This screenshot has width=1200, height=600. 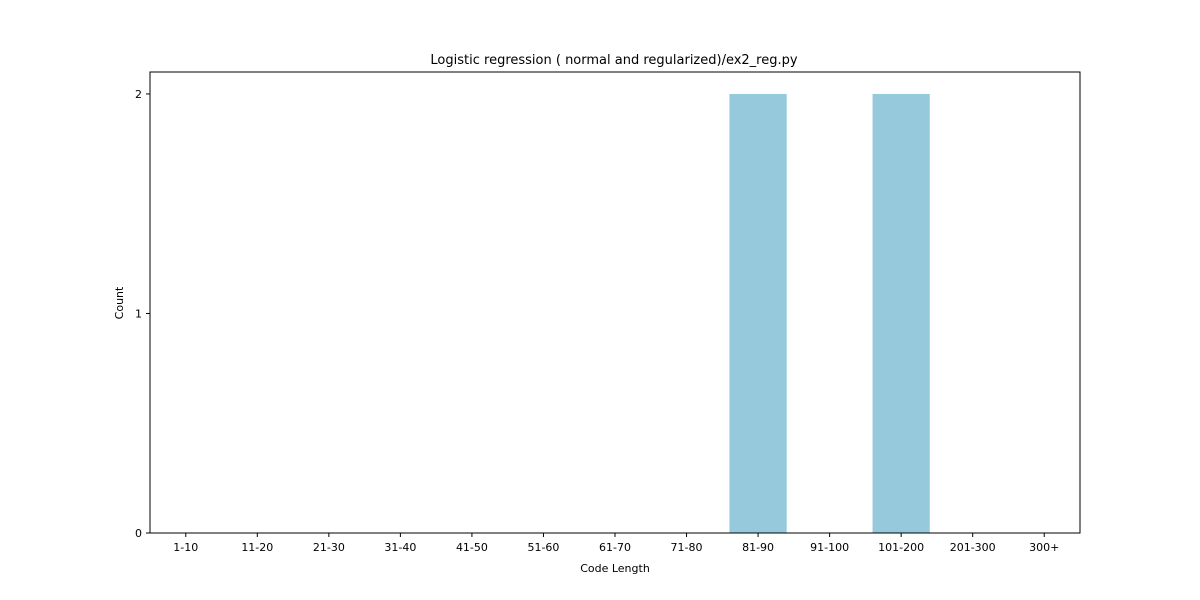 What do you see at coordinates (138, 533) in the screenshot?
I see `y-tick-label: 0` at bounding box center [138, 533].